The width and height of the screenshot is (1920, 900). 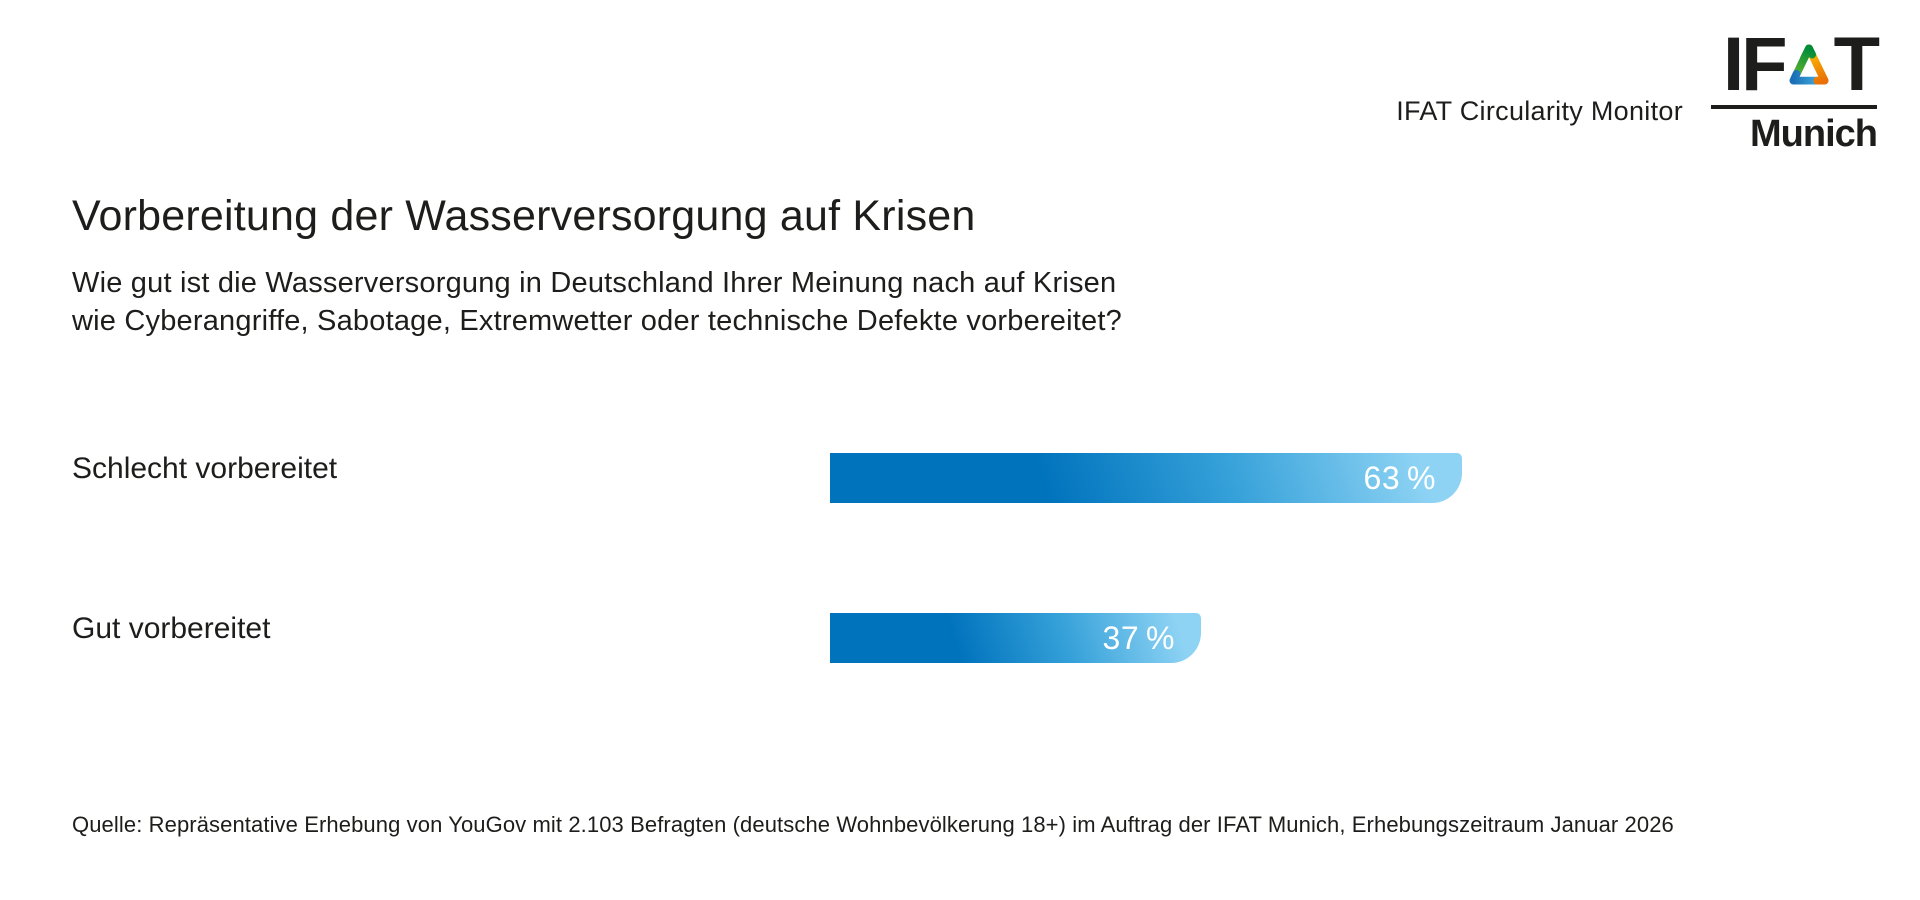 I want to click on bar-value-label: 37 %, so click(x=1138, y=637).